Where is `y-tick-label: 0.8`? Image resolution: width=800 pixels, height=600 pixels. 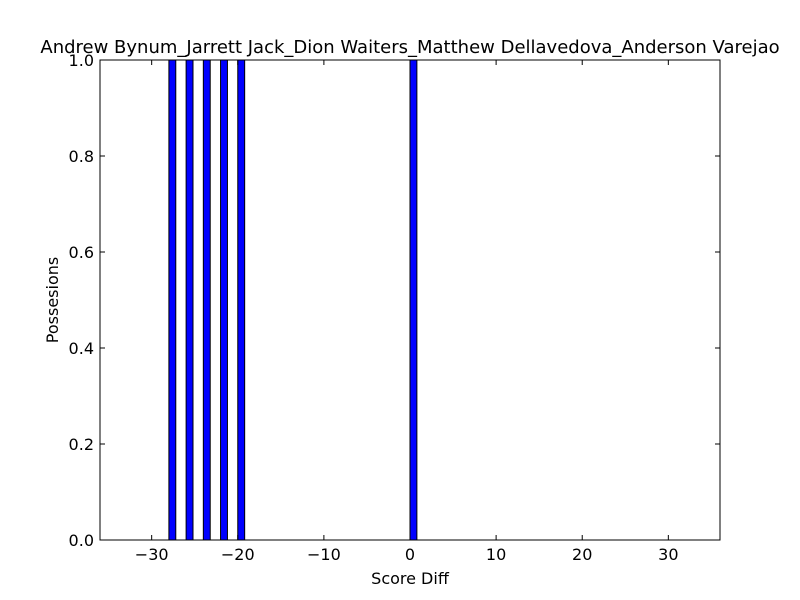
y-tick-label: 0.8 is located at coordinates (81, 156).